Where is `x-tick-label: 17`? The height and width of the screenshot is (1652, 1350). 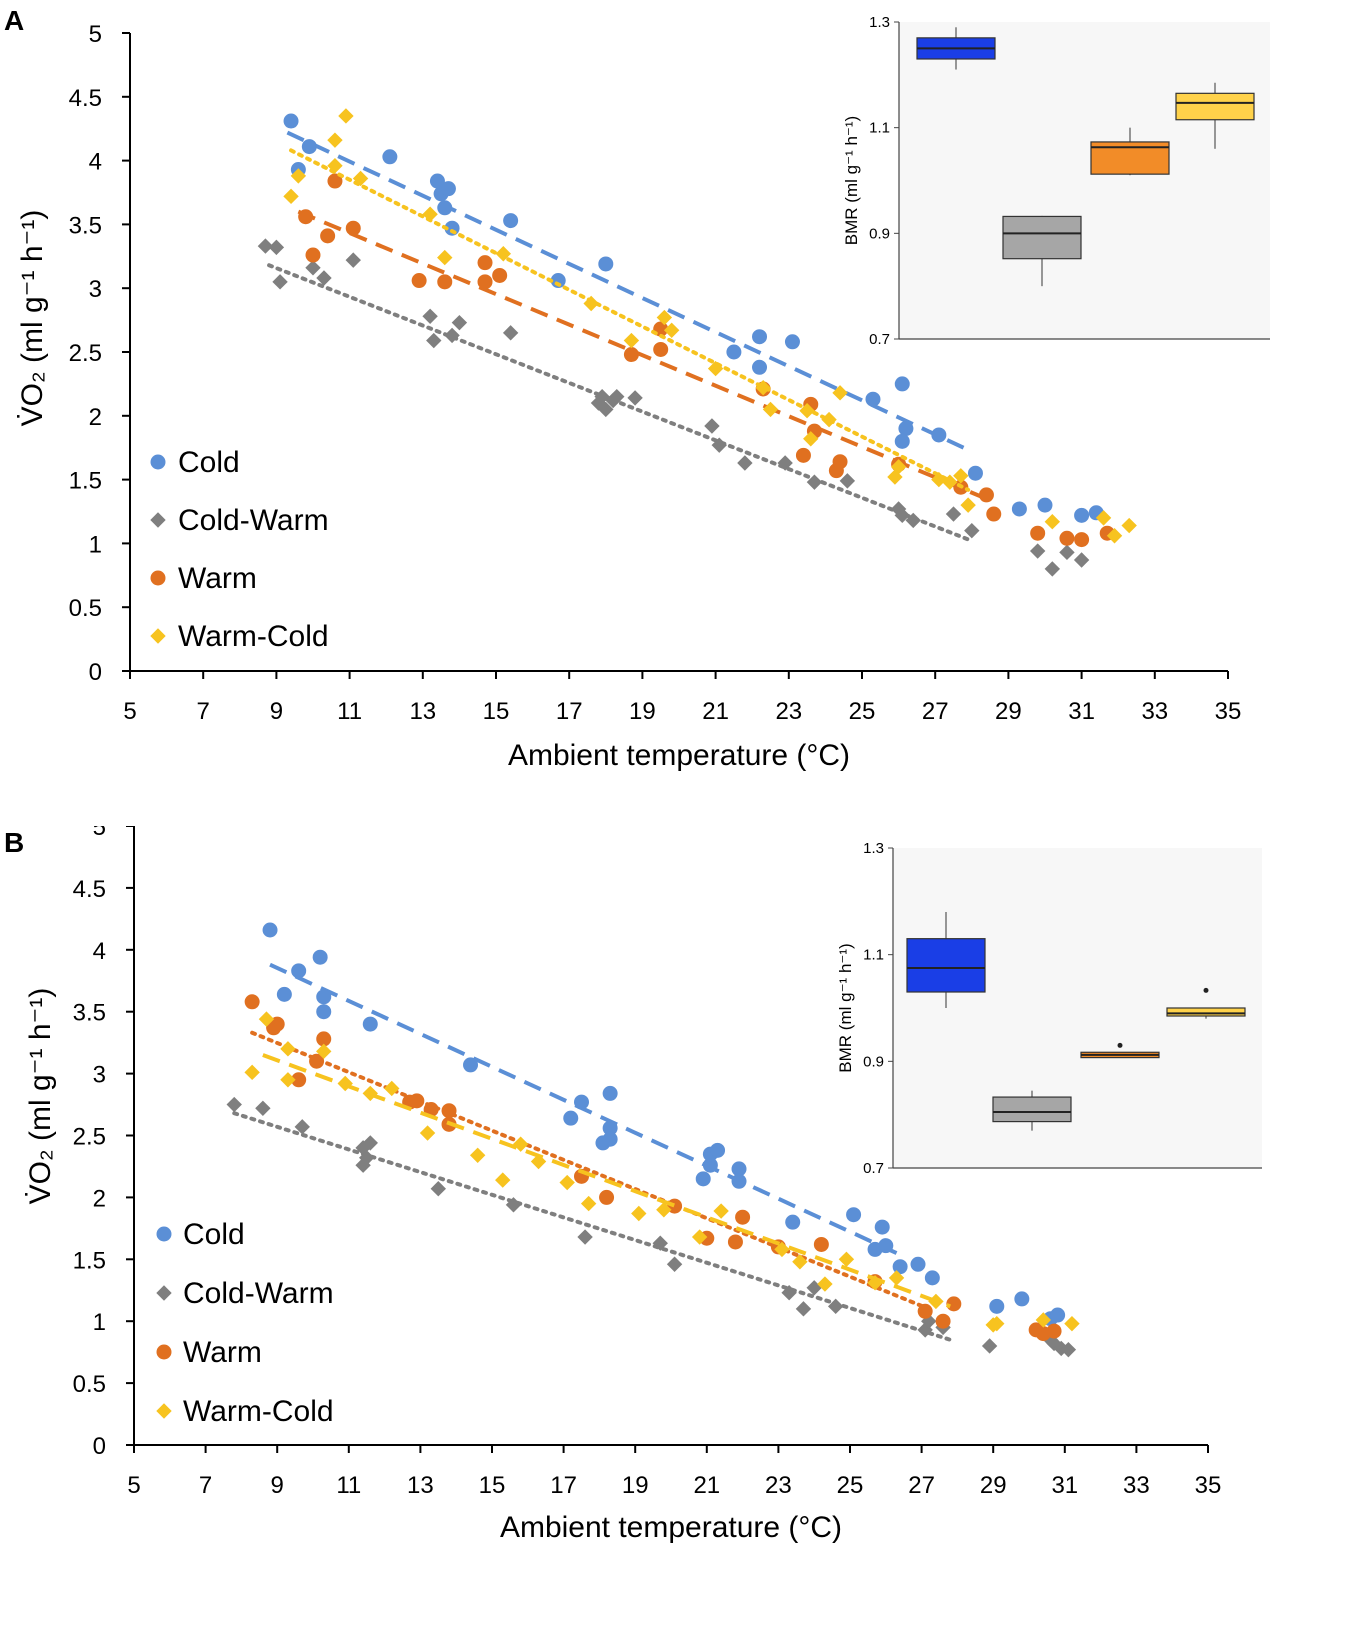 x-tick-label: 17 is located at coordinates (569, 711).